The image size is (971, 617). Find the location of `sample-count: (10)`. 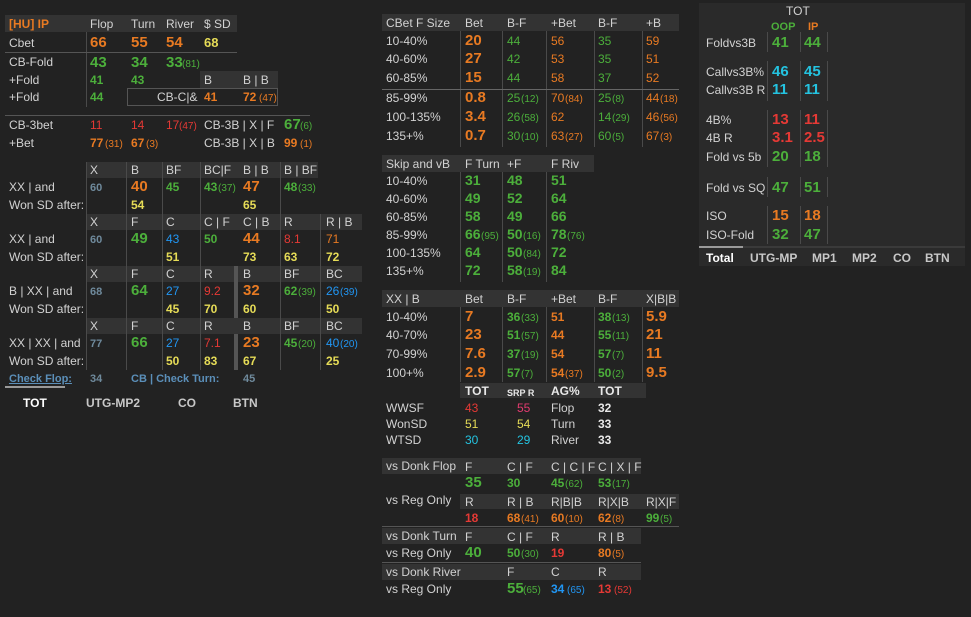

sample-count: (10) is located at coordinates (530, 137).